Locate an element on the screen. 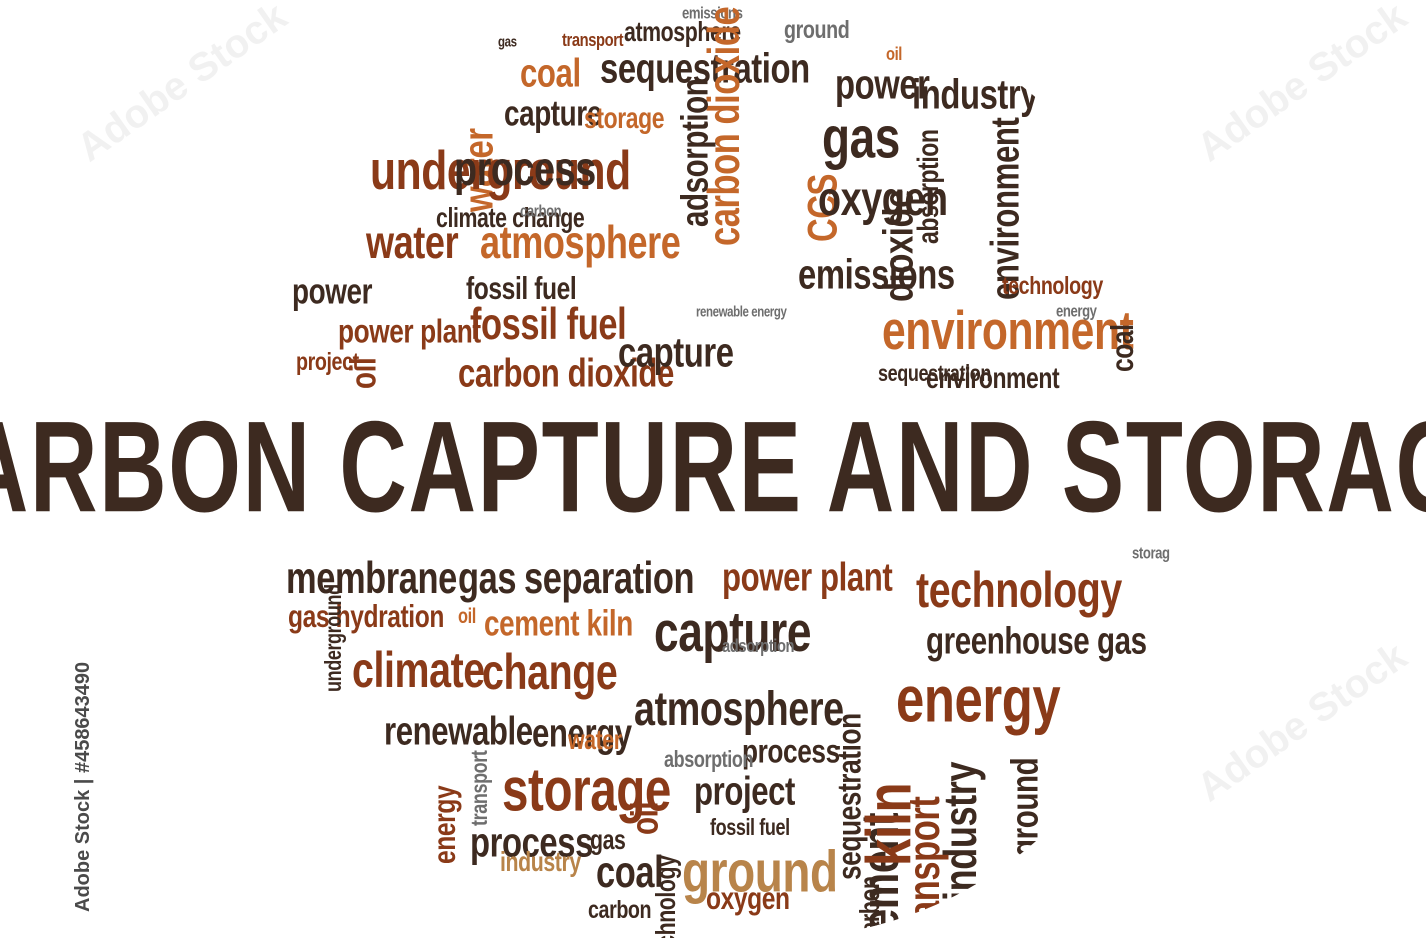 This screenshot has height=946, width=1426. word-cloud-term: carbon dioxide is located at coordinates (566, 370).